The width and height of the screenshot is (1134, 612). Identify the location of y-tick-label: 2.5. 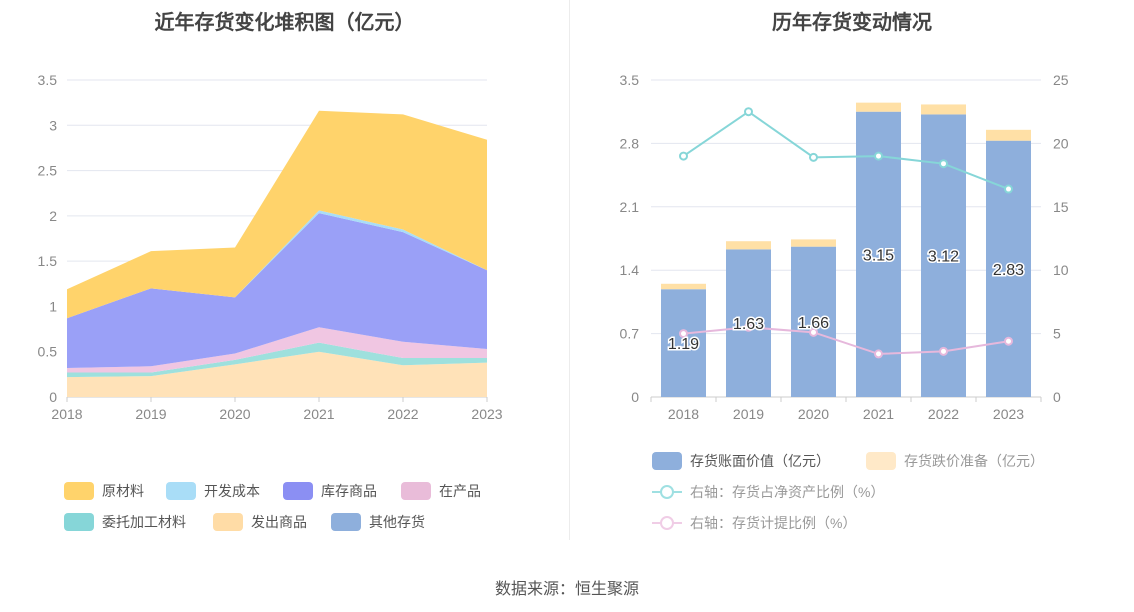
(48, 171).